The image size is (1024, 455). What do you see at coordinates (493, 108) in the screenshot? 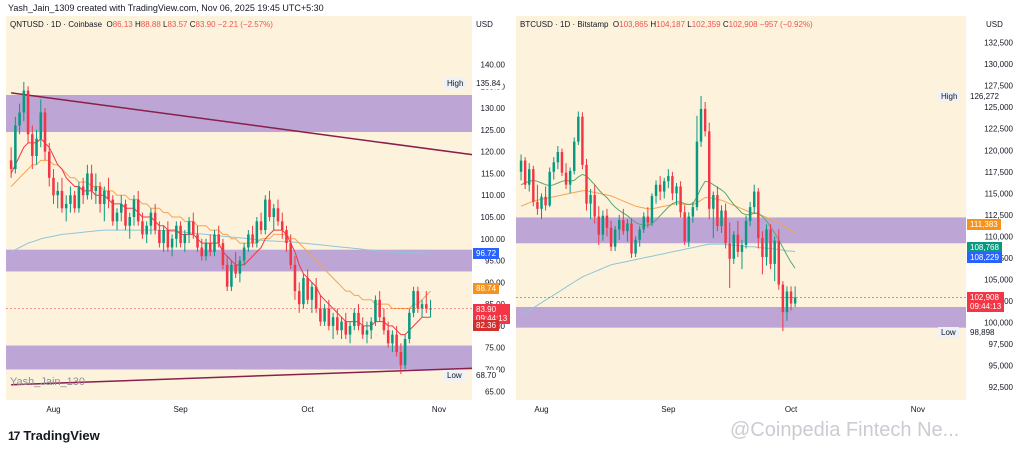
I see `qnt-y-tick-label: 130.00` at bounding box center [493, 108].